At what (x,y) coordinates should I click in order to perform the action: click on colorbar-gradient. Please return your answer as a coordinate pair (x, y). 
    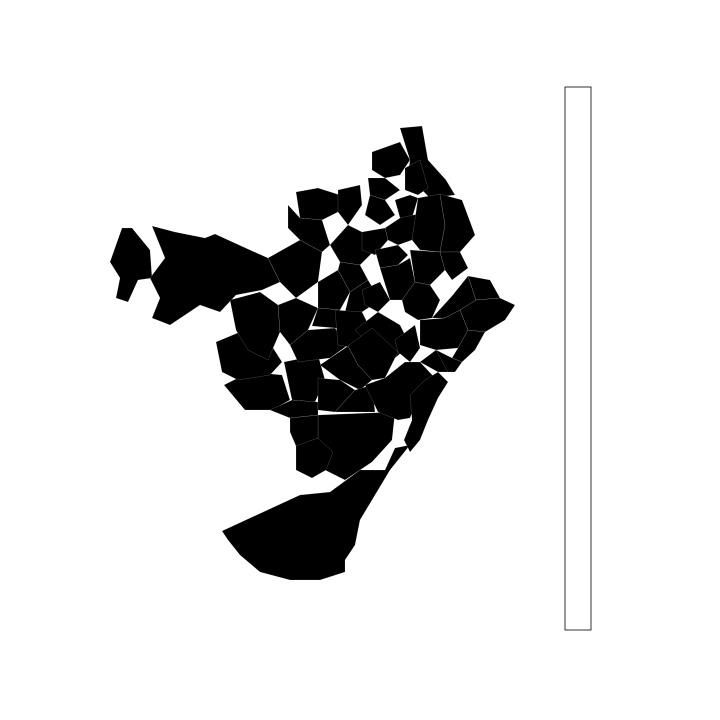
    Looking at the image, I should click on (578, 358).